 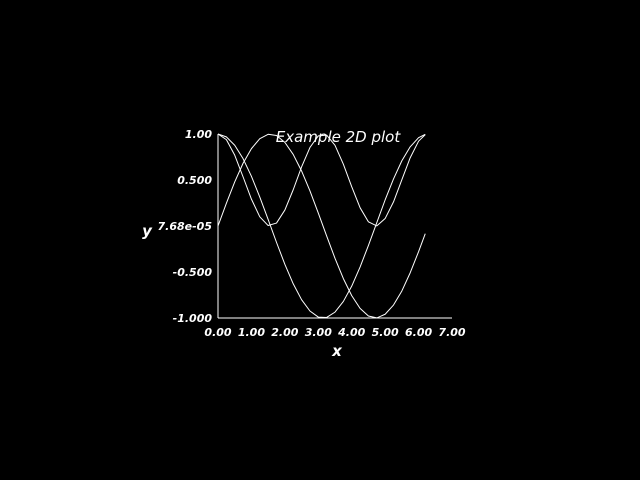 I want to click on y-tick-label: 0.500, so click(x=194, y=180).